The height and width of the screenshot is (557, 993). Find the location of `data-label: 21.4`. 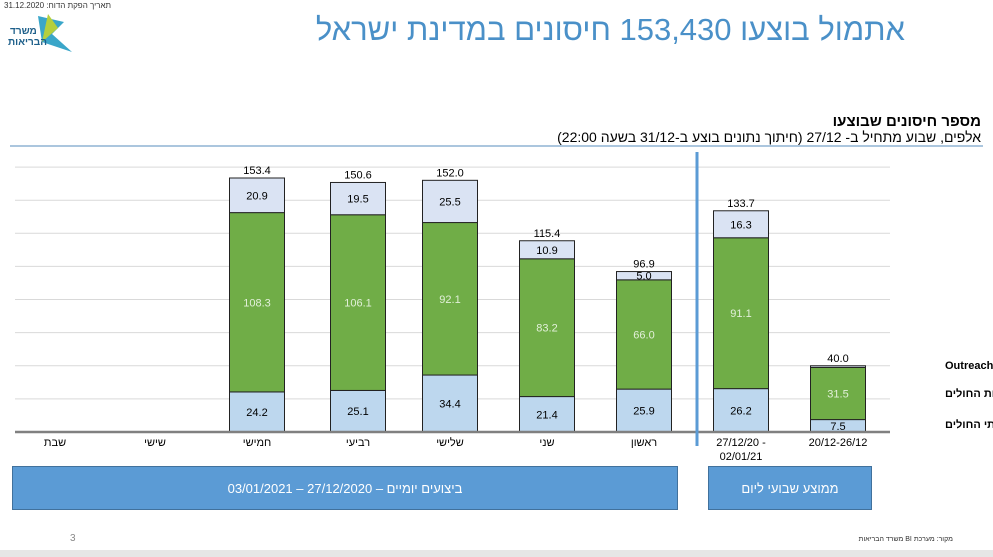

data-label: 21.4 is located at coordinates (546, 415).